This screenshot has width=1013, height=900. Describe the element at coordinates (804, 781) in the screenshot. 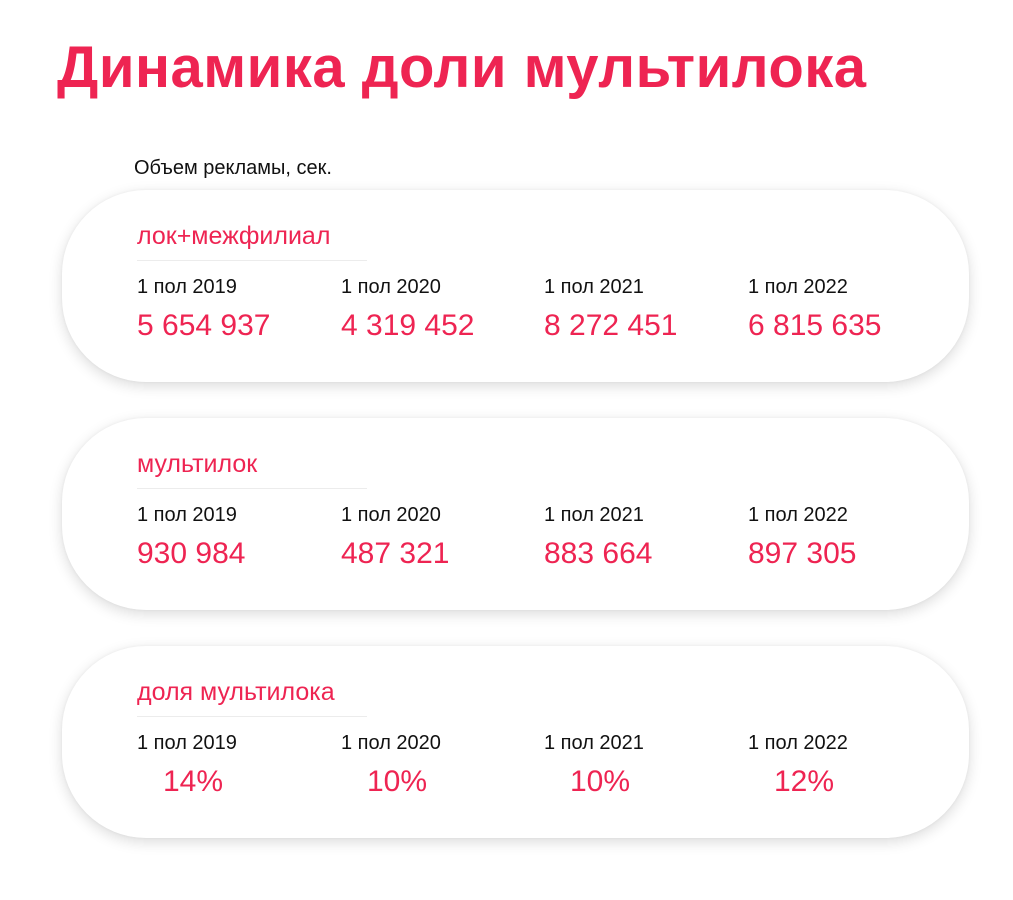

I see `stat-value: 12%` at that location.